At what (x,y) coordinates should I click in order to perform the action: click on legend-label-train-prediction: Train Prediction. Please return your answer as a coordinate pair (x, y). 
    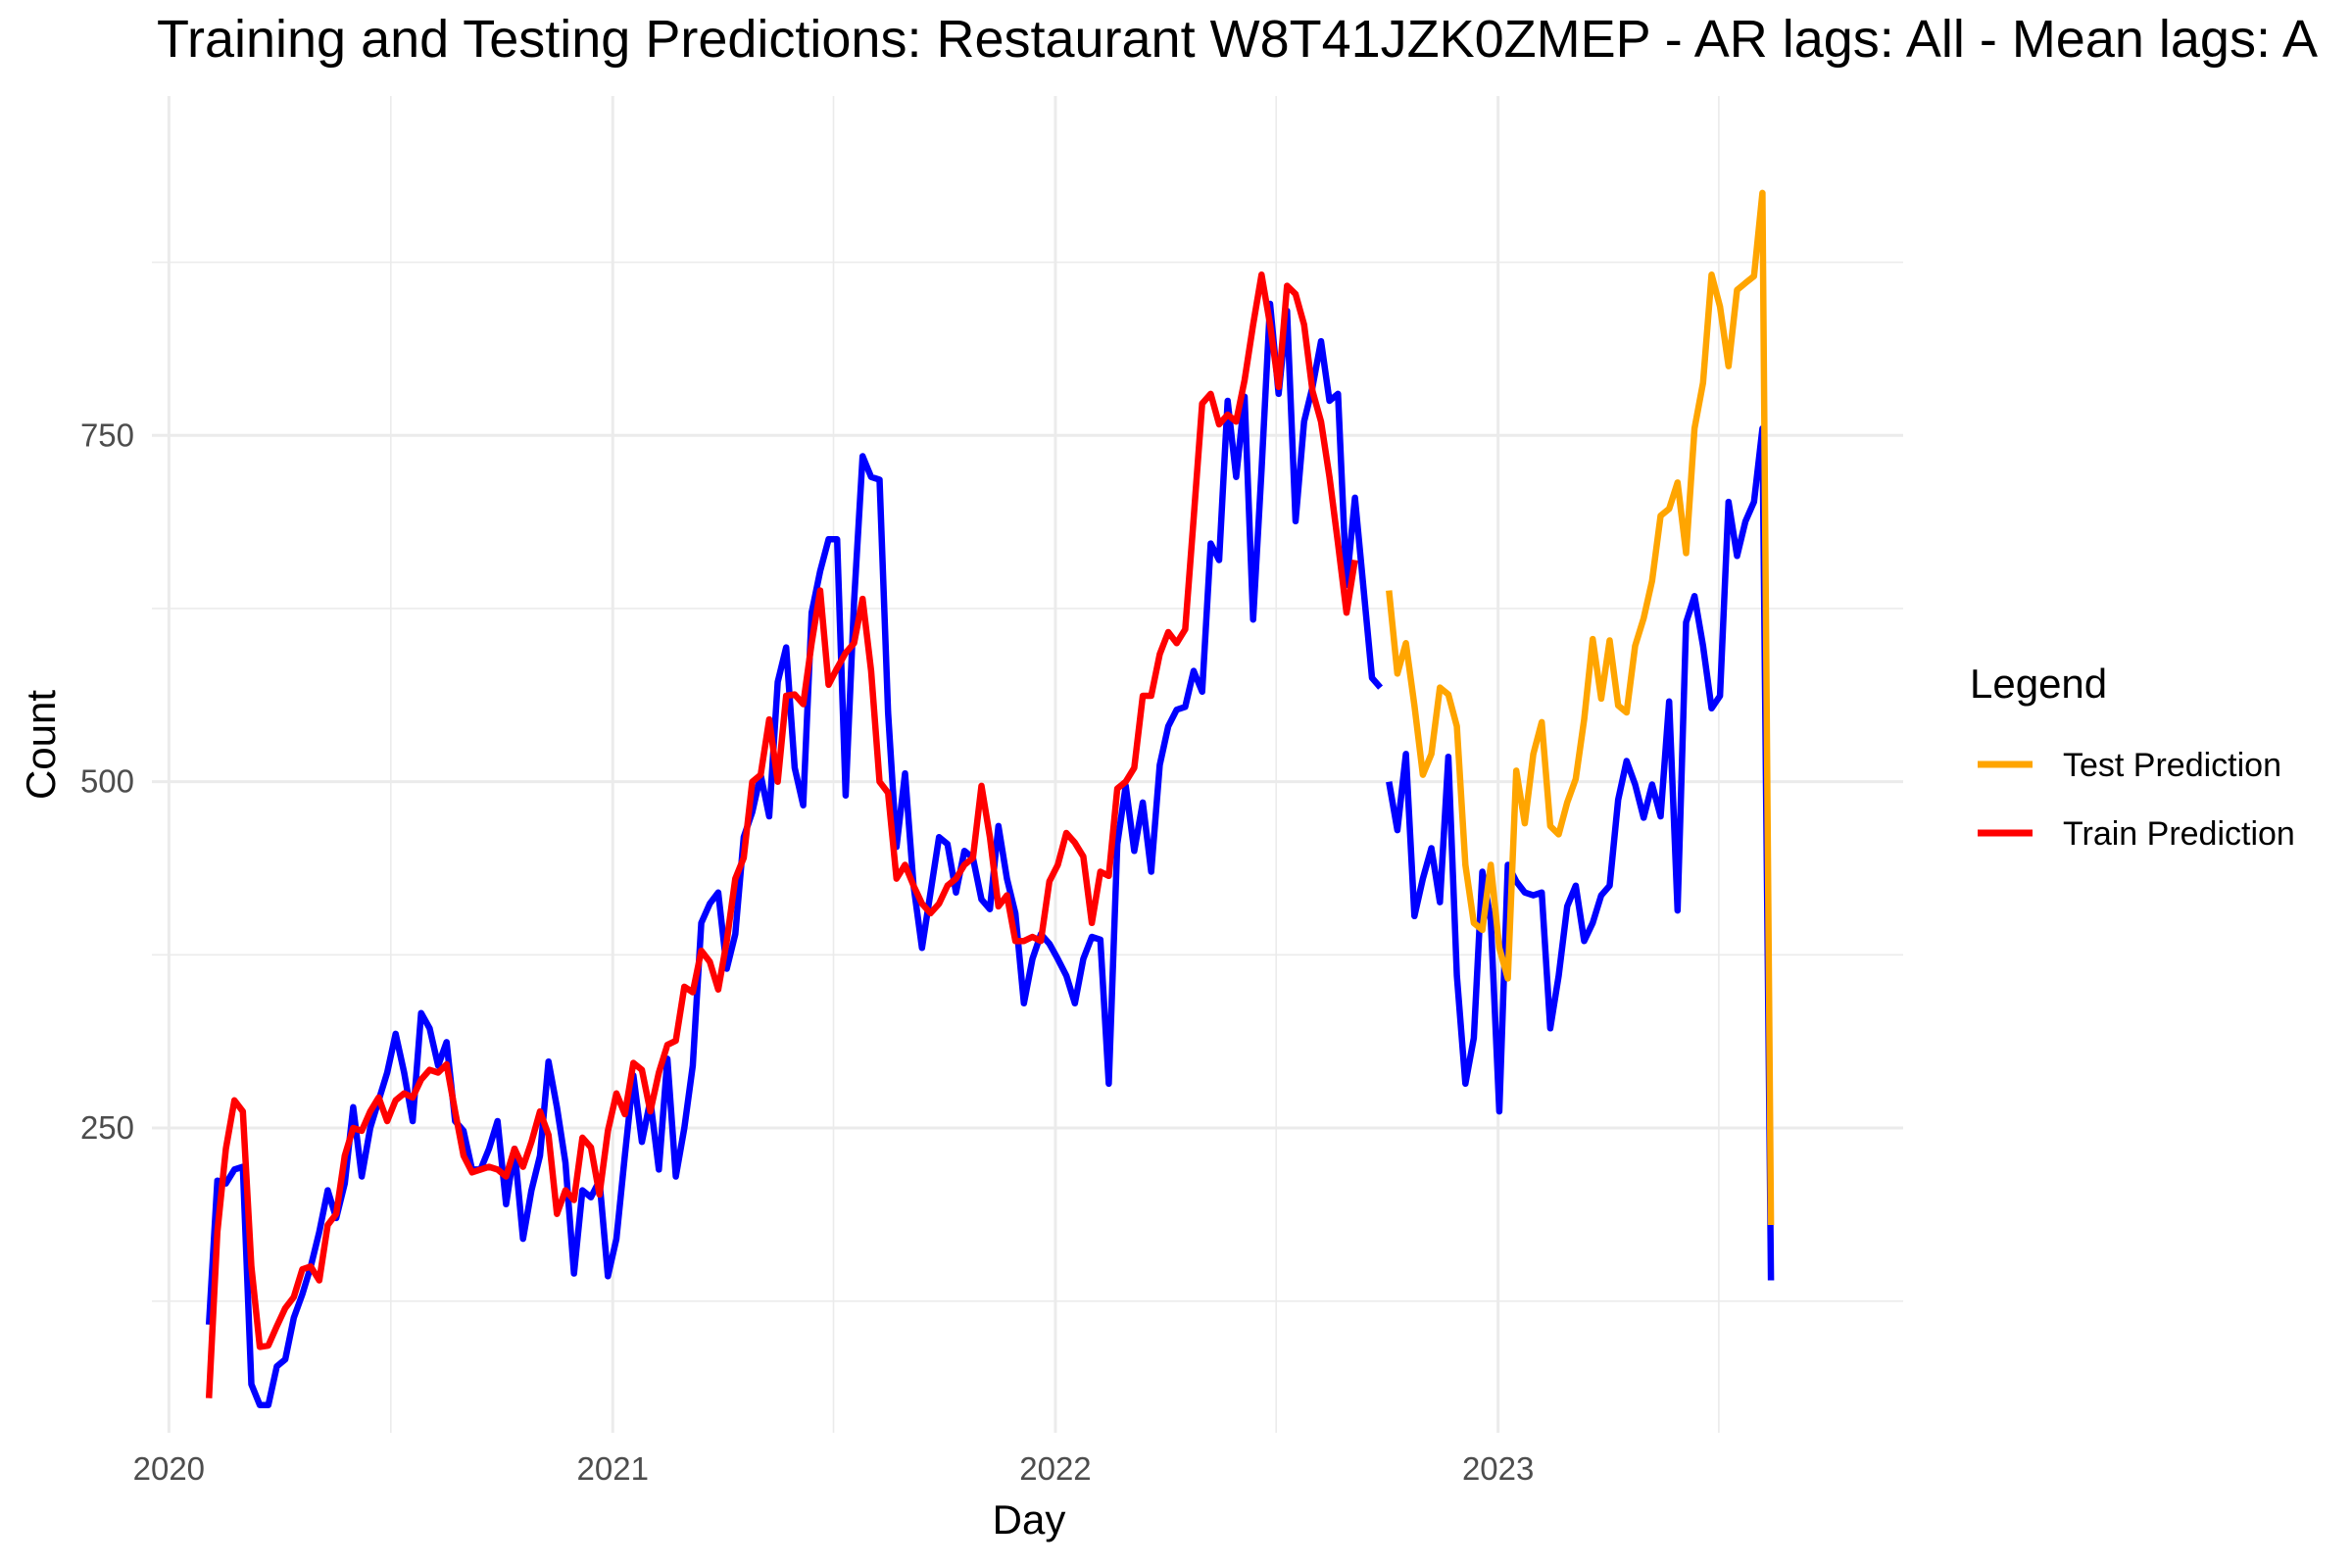
    Looking at the image, I should click on (2179, 834).